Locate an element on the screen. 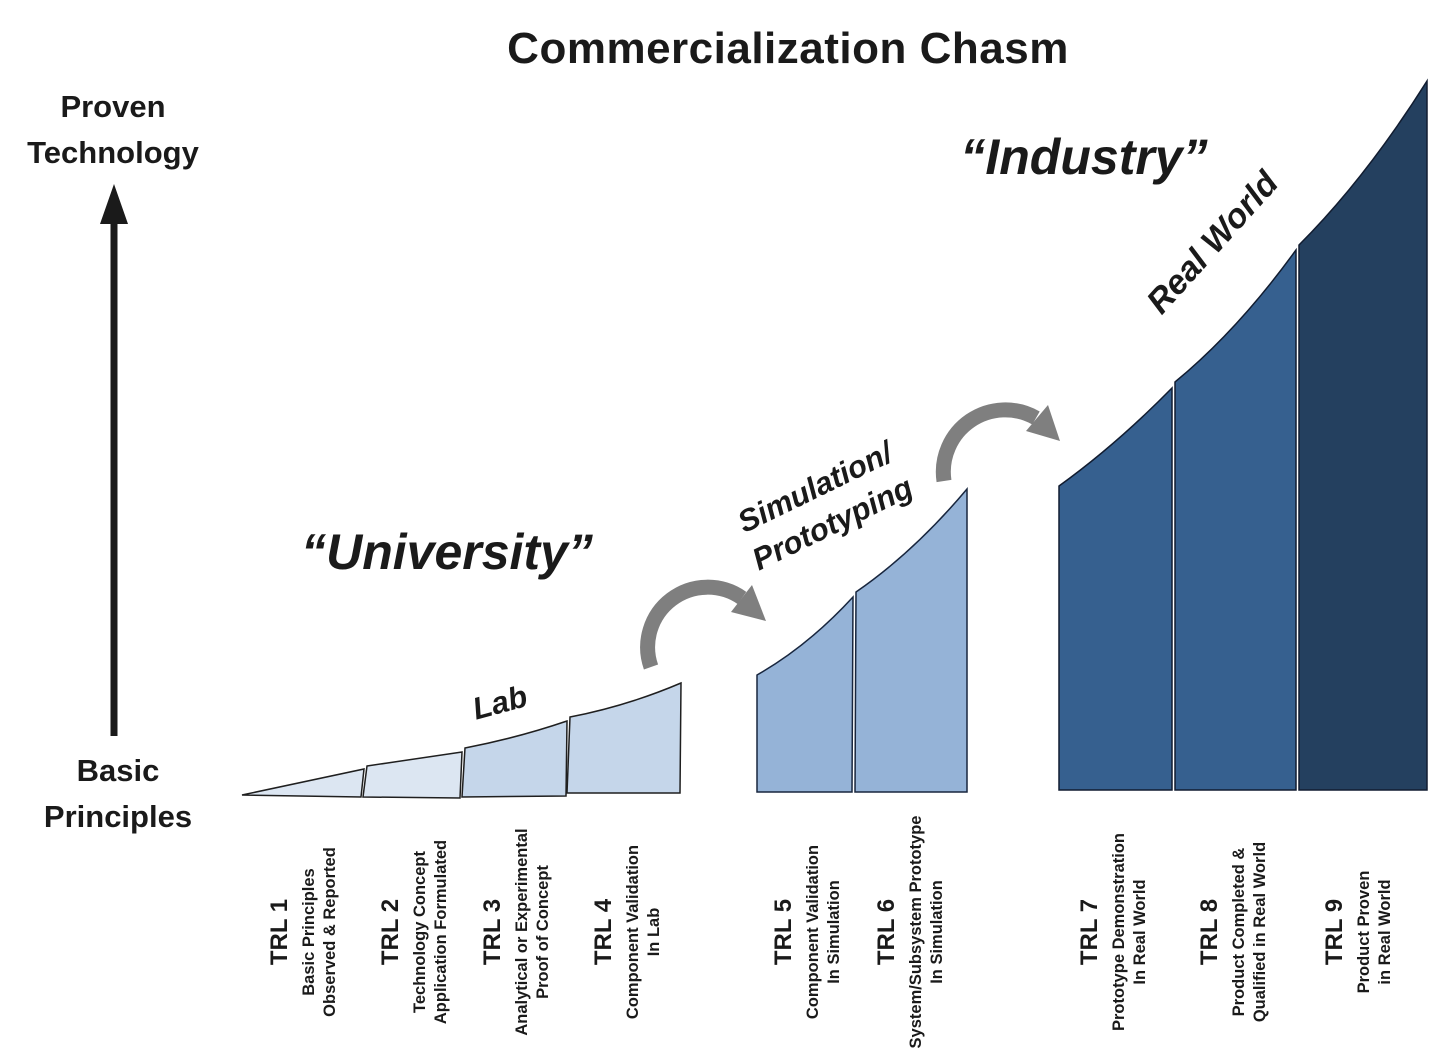  trl-8-number: TRL 8 is located at coordinates (1209, 932).